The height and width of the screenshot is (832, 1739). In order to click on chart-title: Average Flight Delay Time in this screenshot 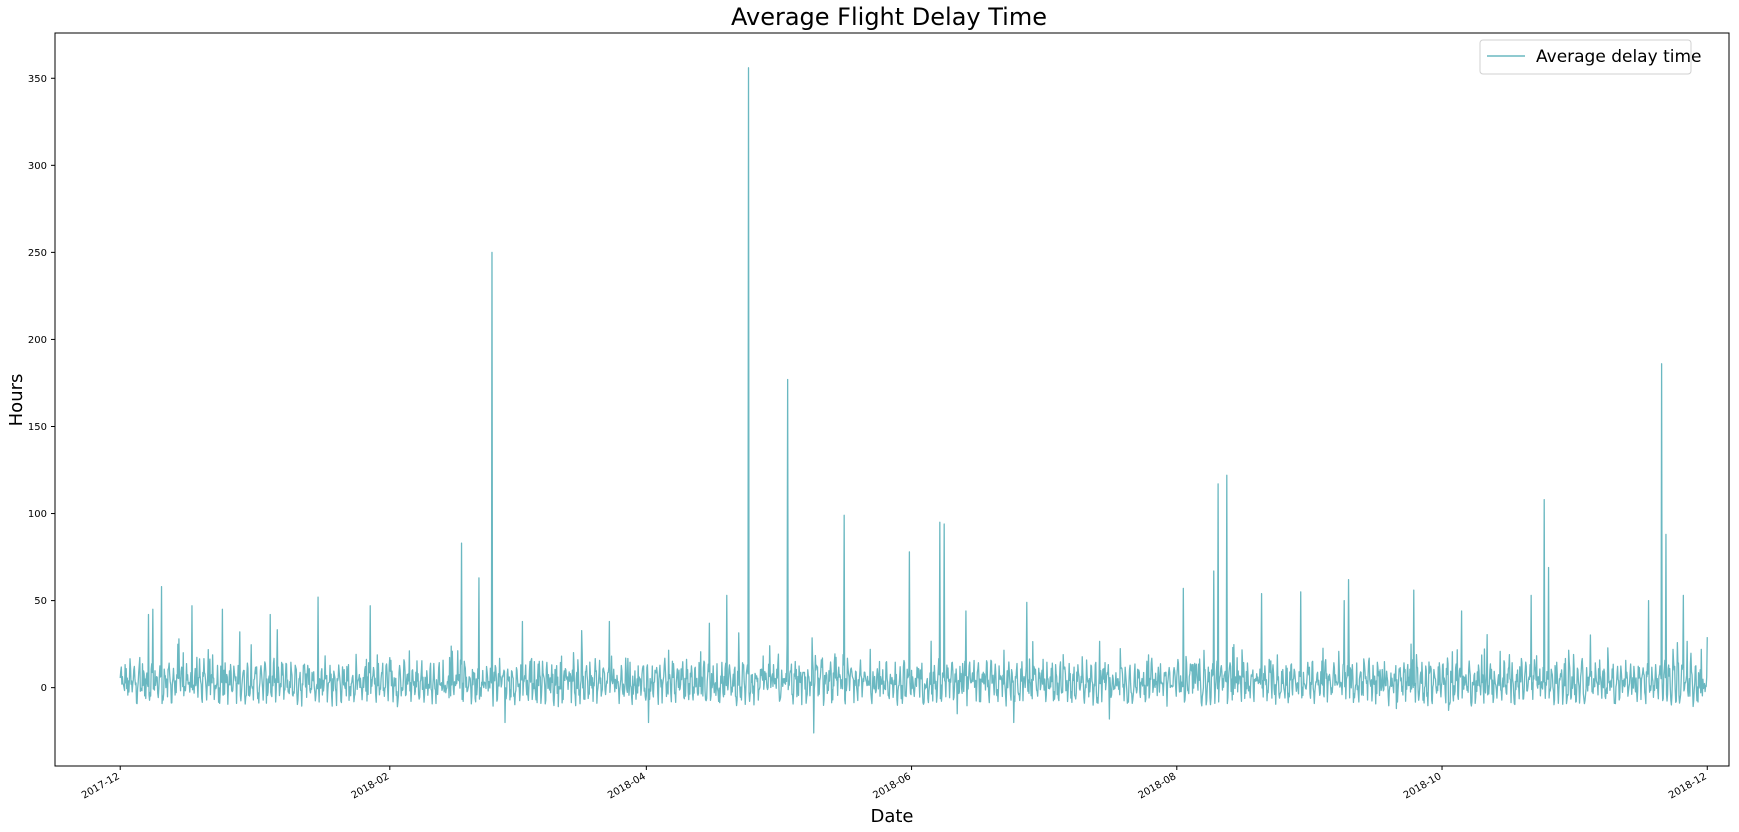, I will do `click(889, 17)`.